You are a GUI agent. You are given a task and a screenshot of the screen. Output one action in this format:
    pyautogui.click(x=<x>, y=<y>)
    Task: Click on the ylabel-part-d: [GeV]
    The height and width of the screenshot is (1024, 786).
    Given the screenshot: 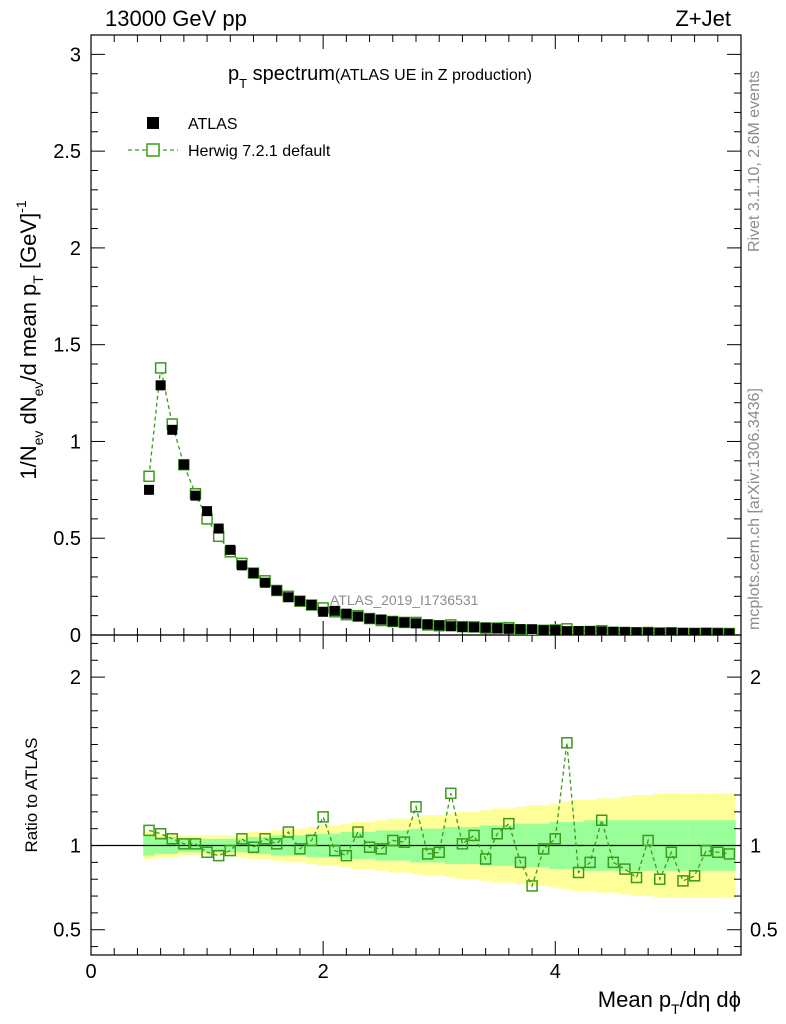 What is the action you would take?
    pyautogui.click(x=28, y=244)
    